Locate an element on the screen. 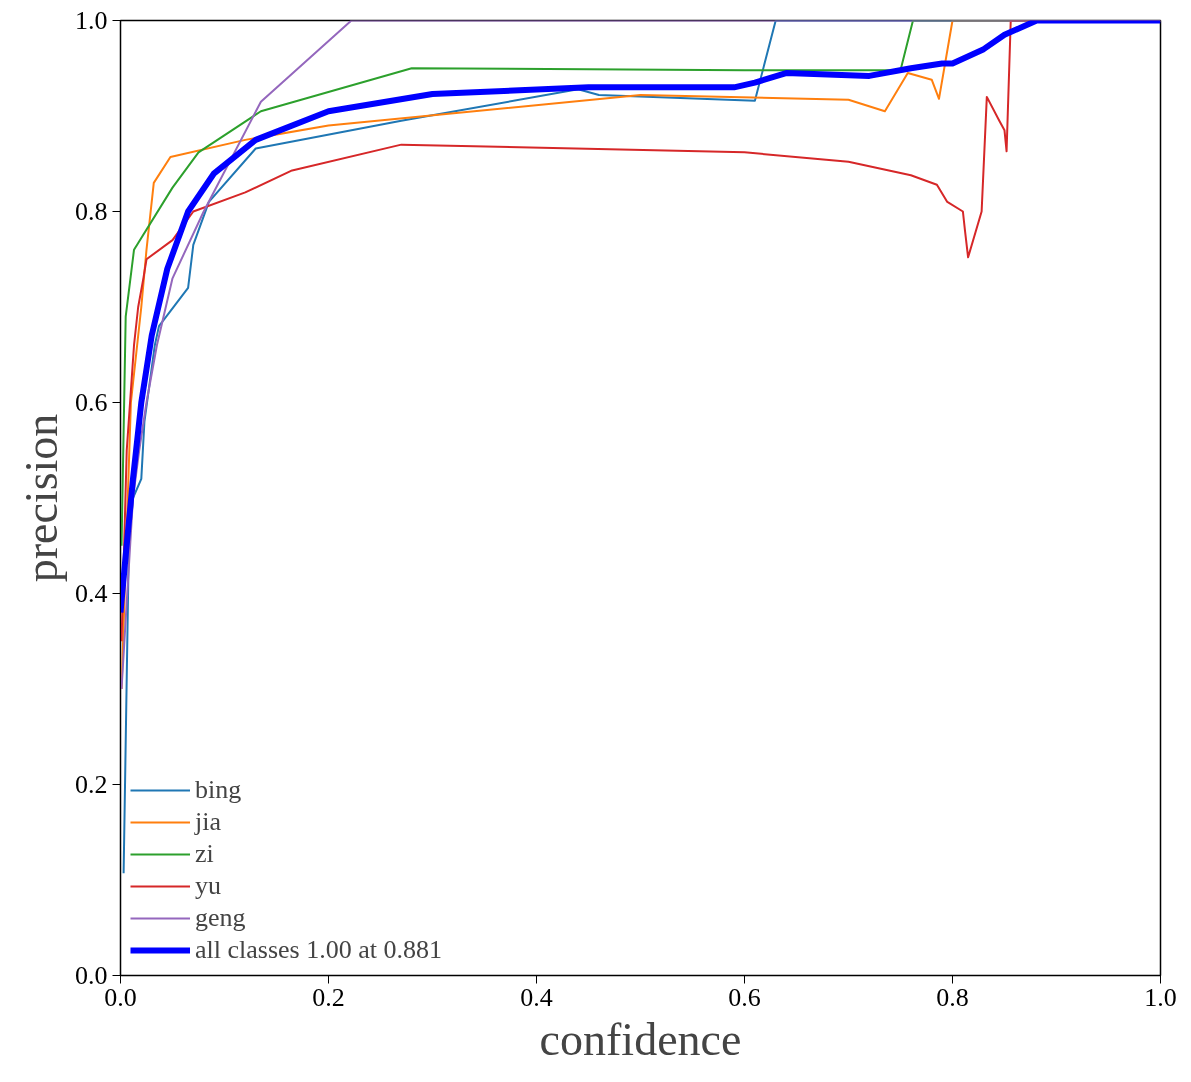  y-axis-title: precision is located at coordinates (41, 498).